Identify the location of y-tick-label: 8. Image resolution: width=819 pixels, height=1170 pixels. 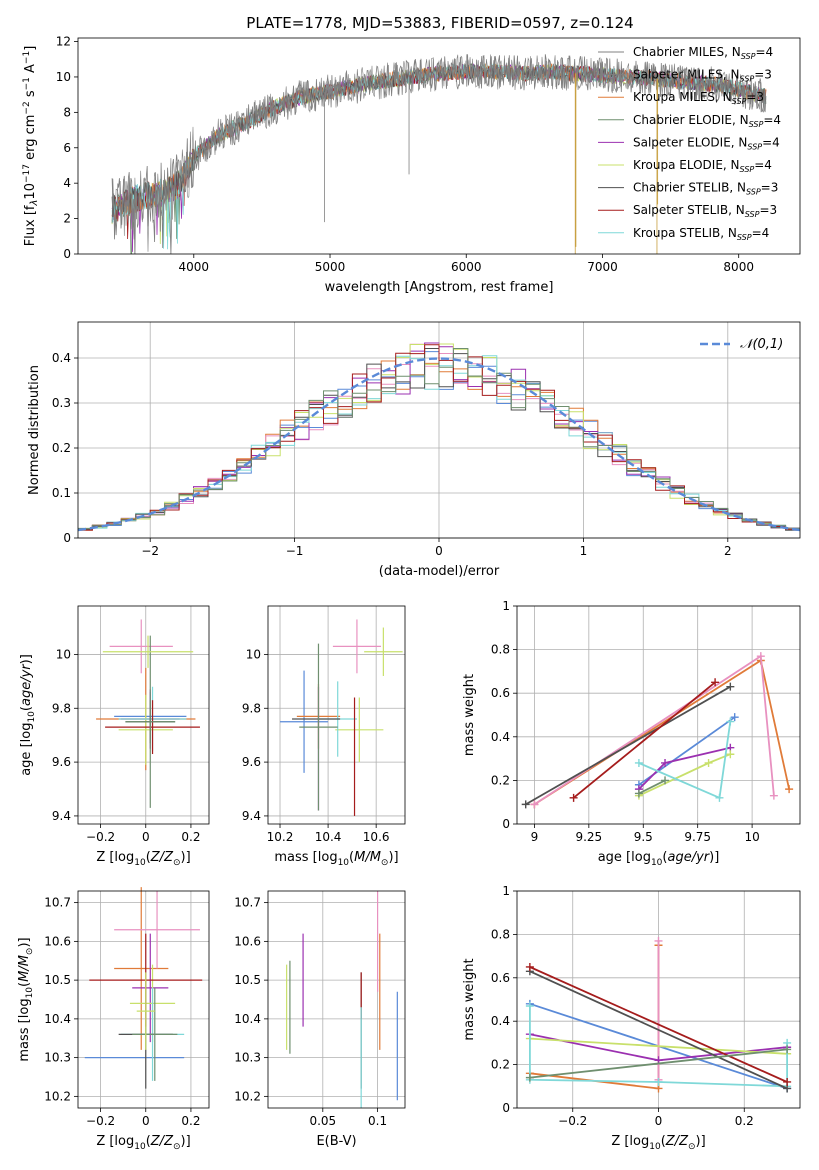
(67, 112).